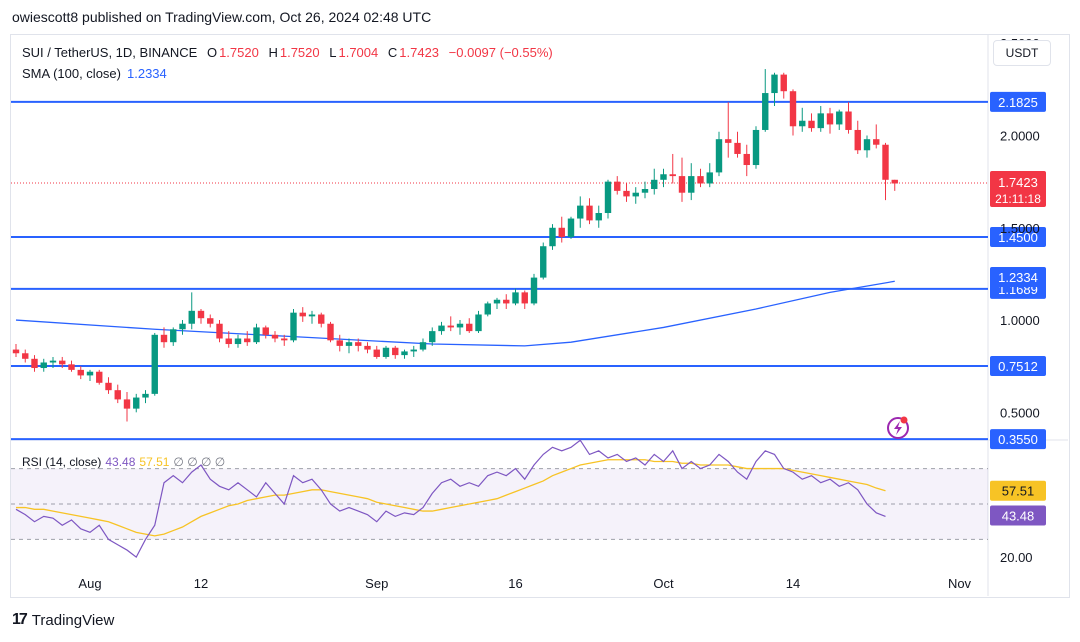 The width and height of the screenshot is (1080, 642). What do you see at coordinates (1018, 277) in the screenshot?
I see `sma-axis-text: 1.2334` at bounding box center [1018, 277].